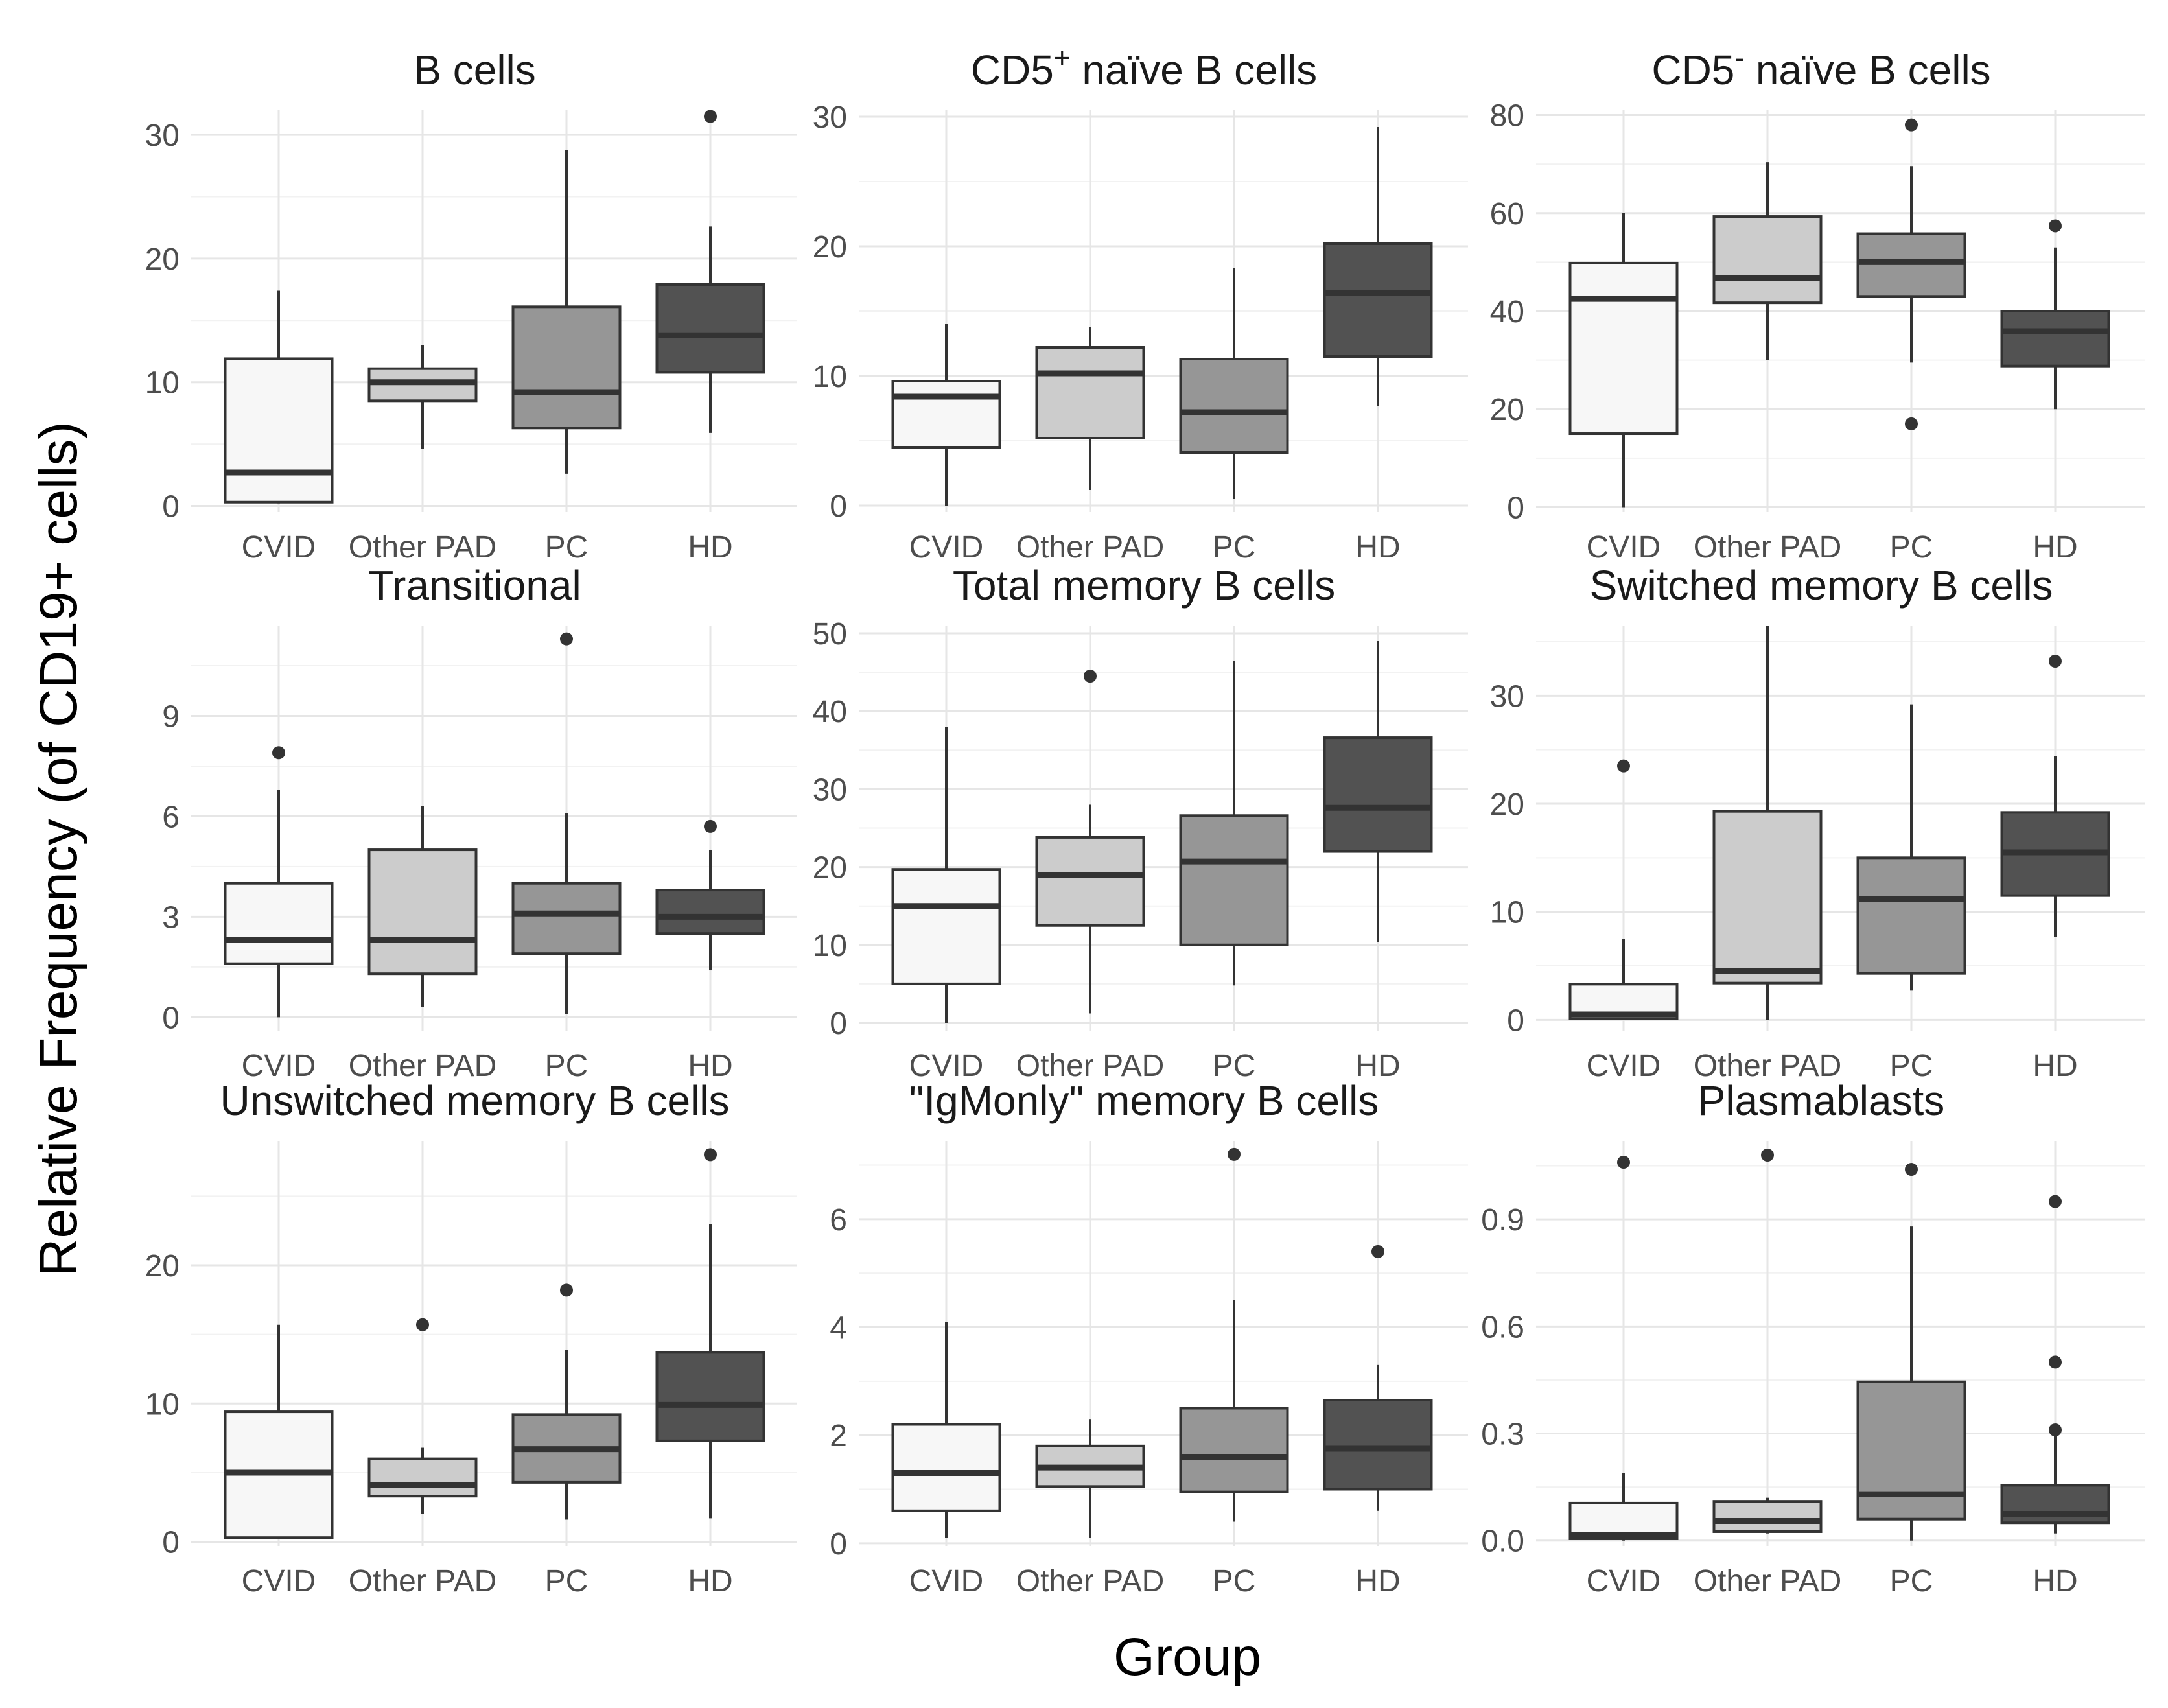 This screenshot has width=2168, height=1708. Describe the element at coordinates (1502, 1327) in the screenshot. I see `y-tick-label: 0.6` at that location.